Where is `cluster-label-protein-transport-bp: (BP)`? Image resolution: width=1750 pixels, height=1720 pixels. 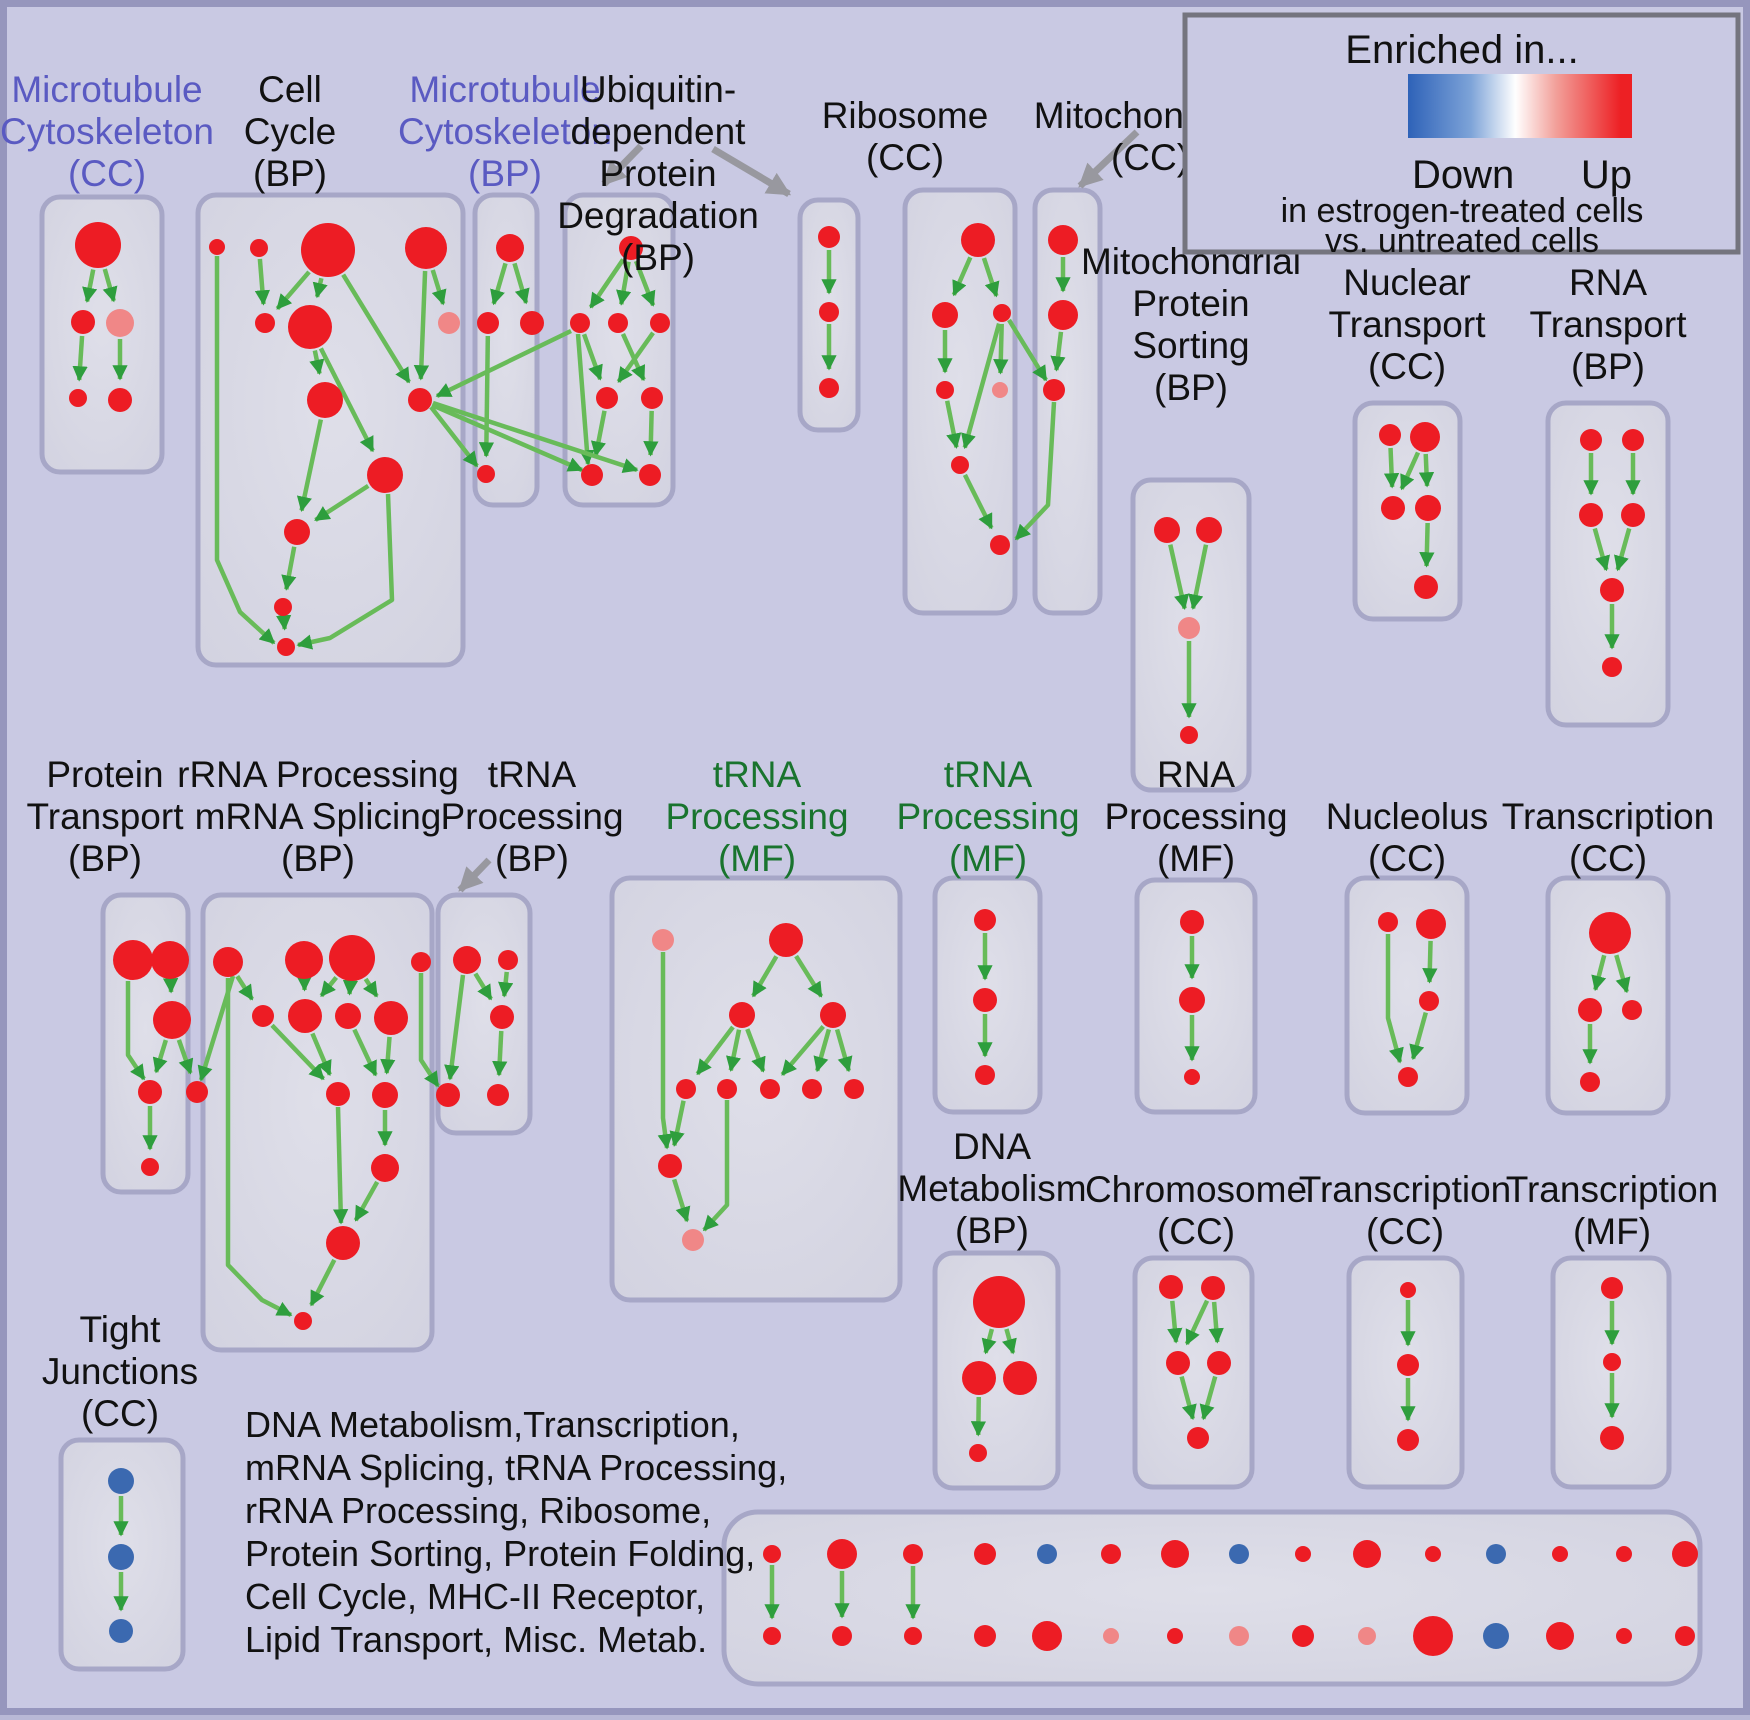 cluster-label-protein-transport-bp: (BP) is located at coordinates (105, 858).